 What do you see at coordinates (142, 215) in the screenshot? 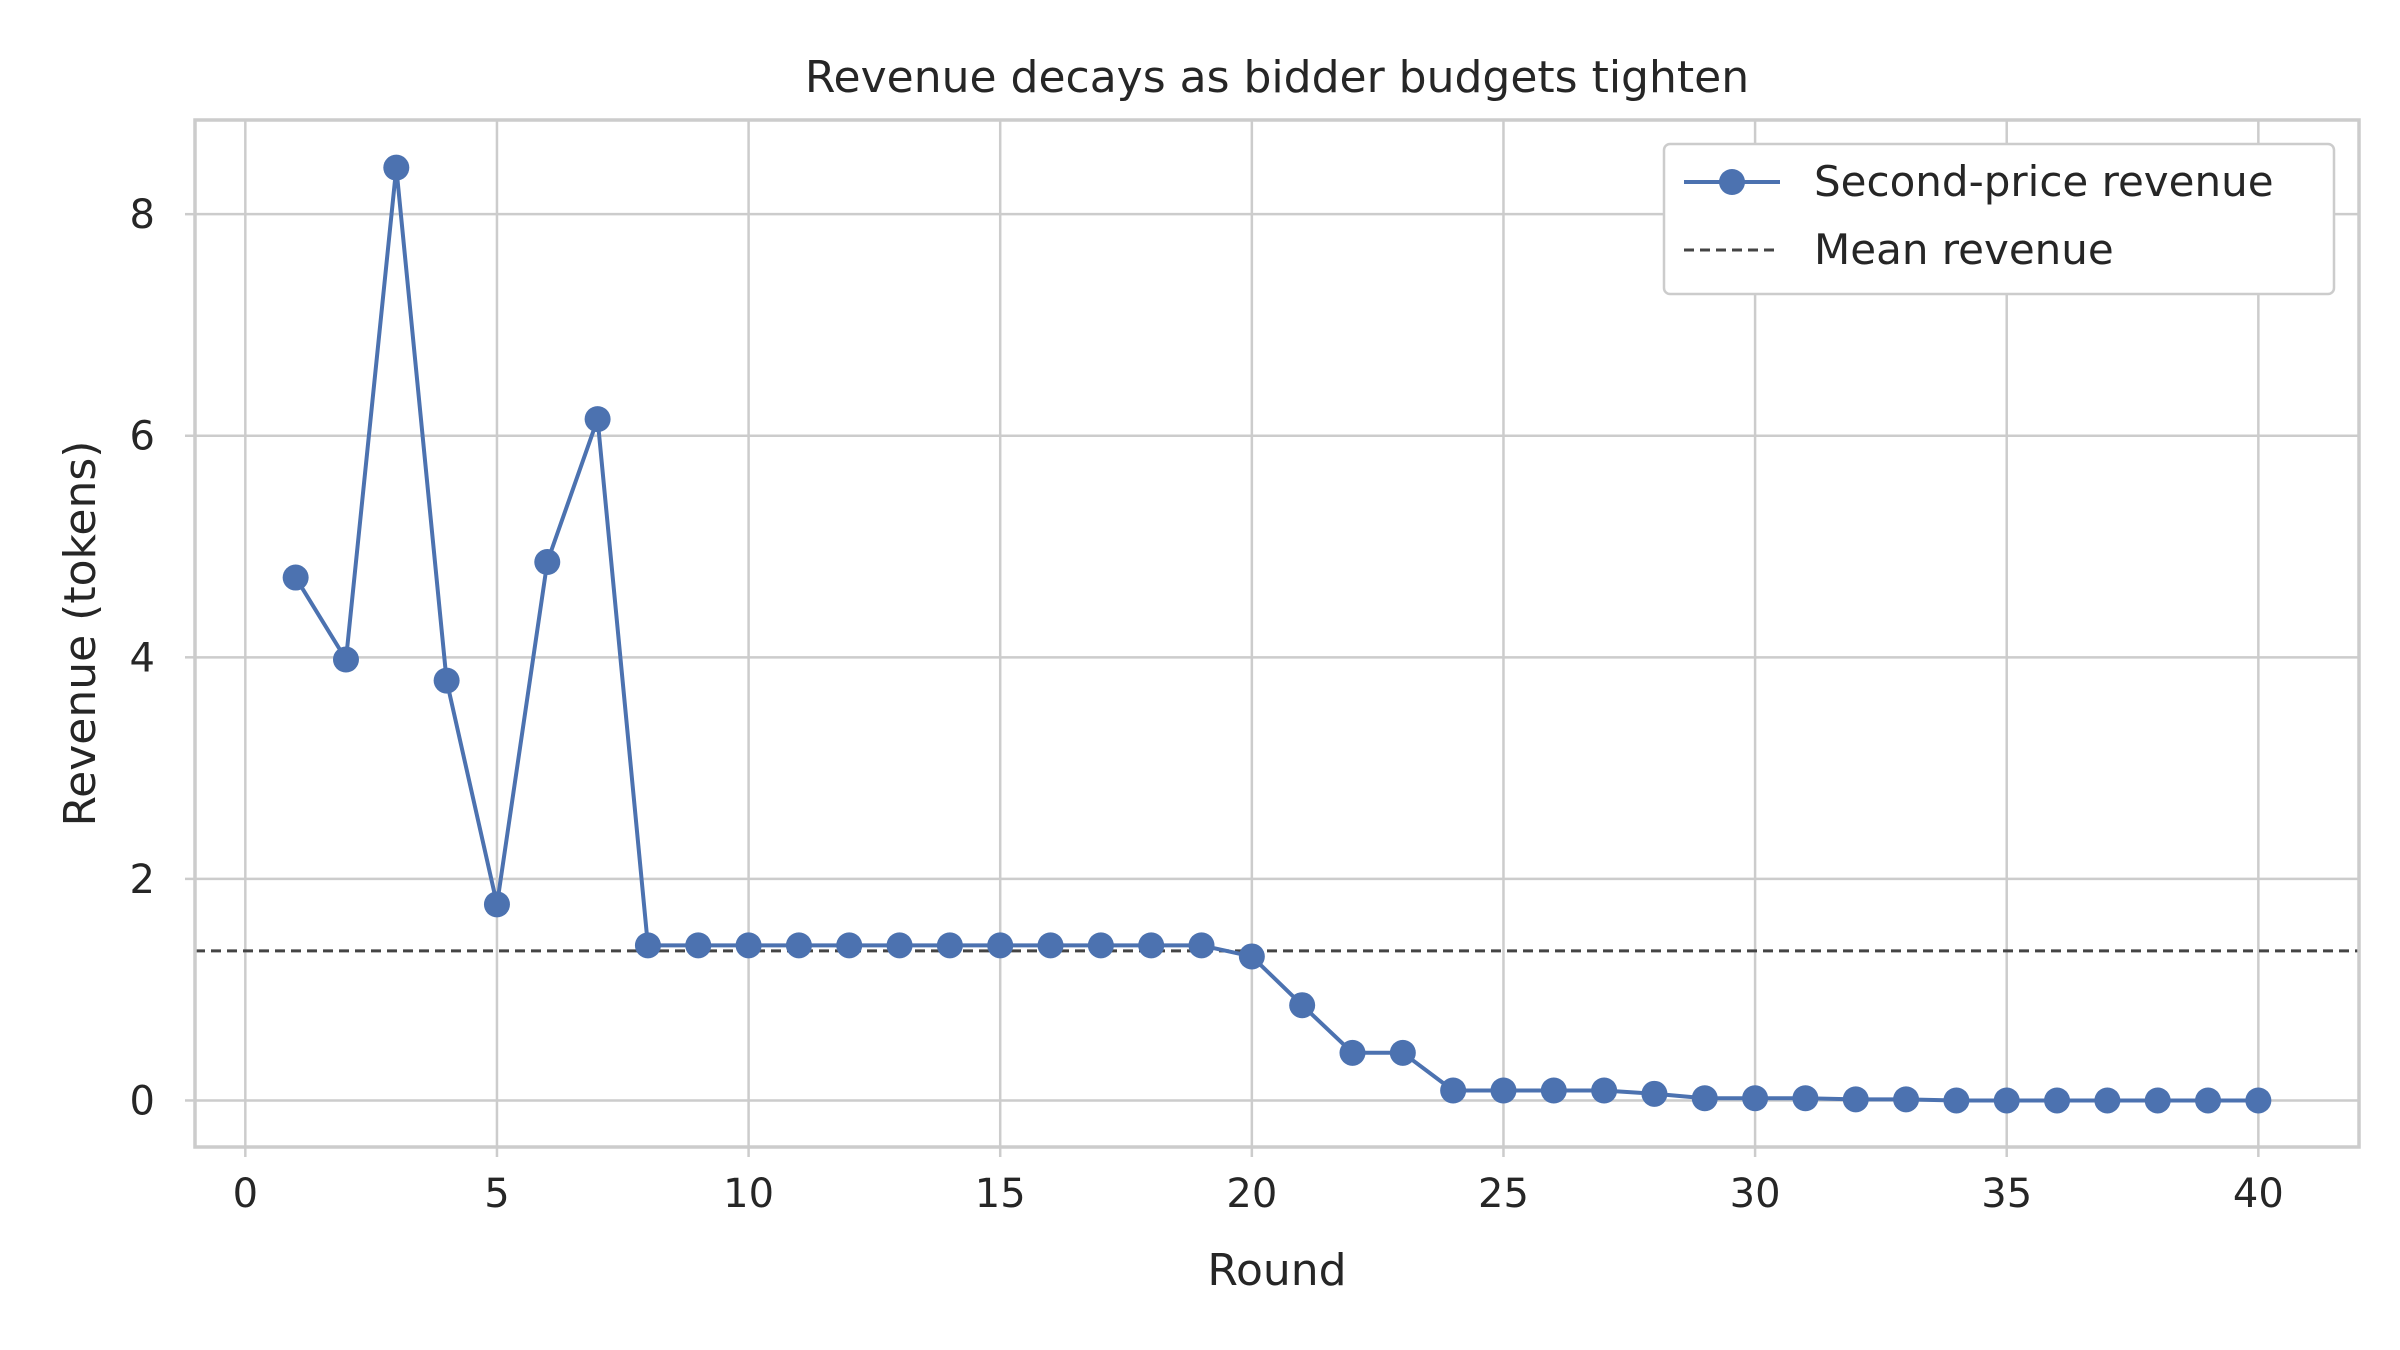
I see `y-tick-label: 8` at bounding box center [142, 215].